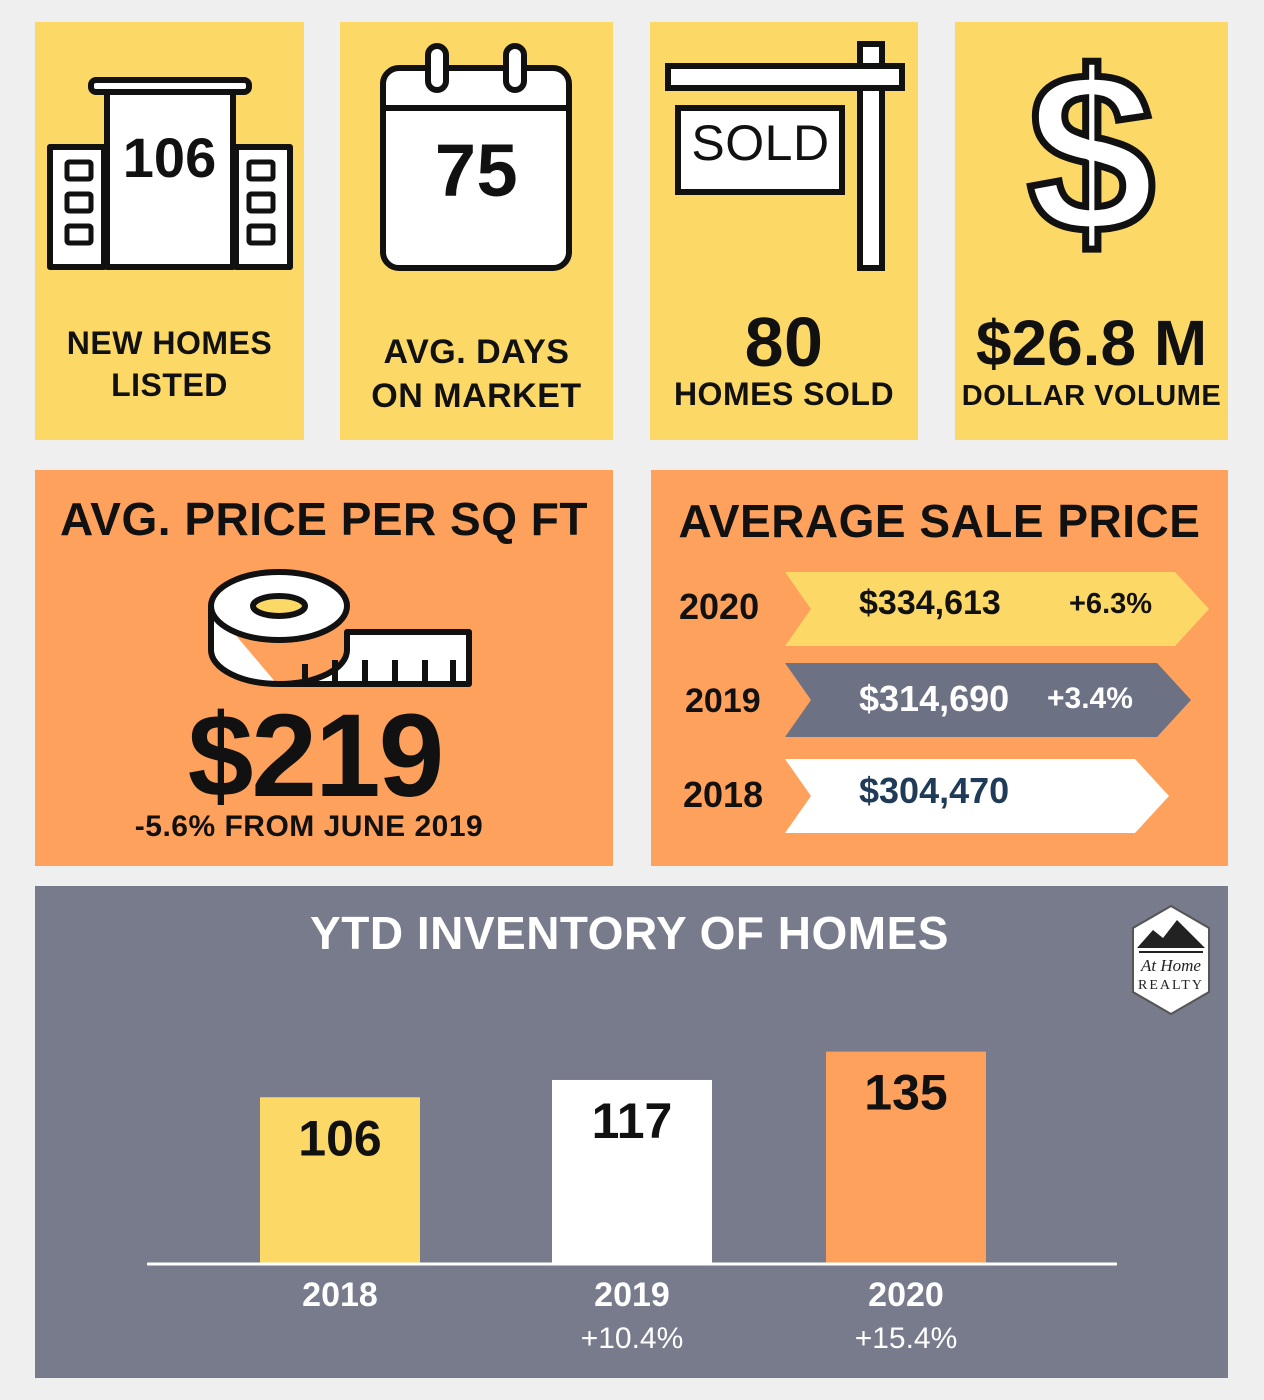  Describe the element at coordinates (632, 1121) in the screenshot. I see `bar-value-label-2019: 117` at that location.